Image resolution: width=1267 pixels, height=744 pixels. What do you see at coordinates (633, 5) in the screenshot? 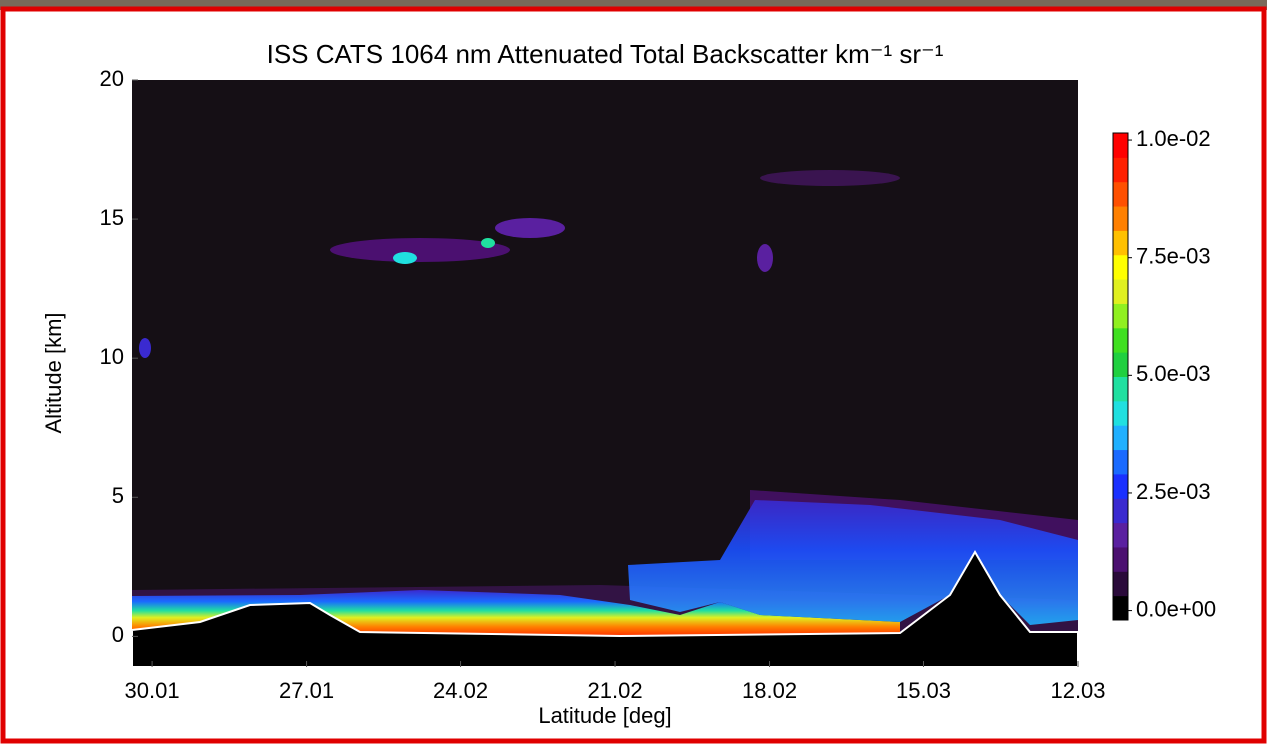
I see `background-photo` at bounding box center [633, 5].